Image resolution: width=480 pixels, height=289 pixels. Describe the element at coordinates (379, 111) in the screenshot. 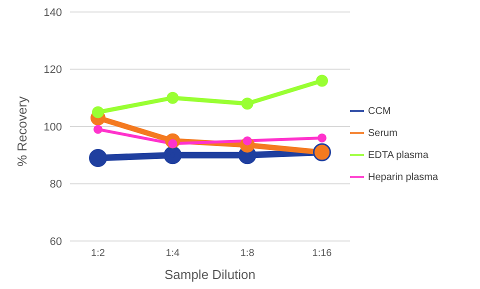

I see `legend-label: CCM` at that location.